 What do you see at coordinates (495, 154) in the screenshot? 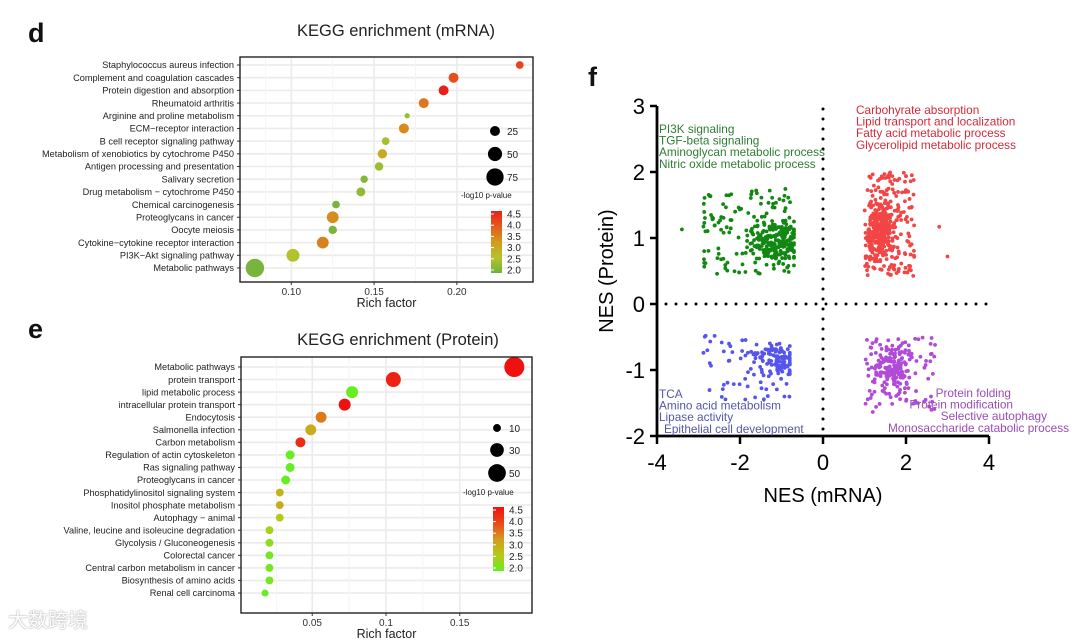
I see `size-legend-dot` at bounding box center [495, 154].